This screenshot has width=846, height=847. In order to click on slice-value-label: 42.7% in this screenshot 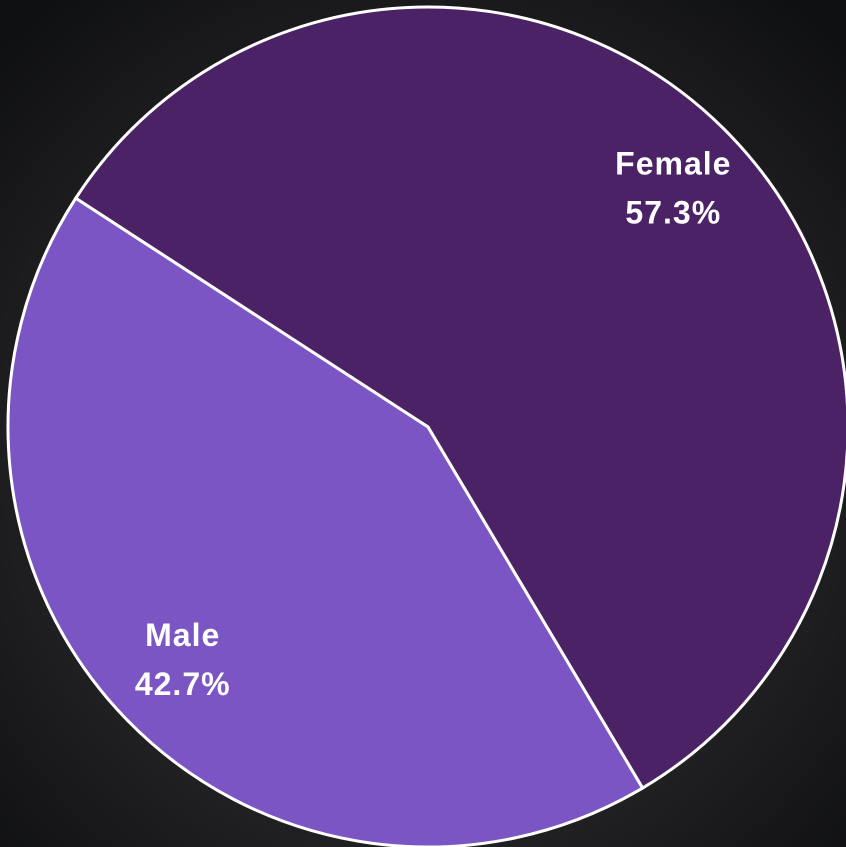, I will do `click(183, 684)`.